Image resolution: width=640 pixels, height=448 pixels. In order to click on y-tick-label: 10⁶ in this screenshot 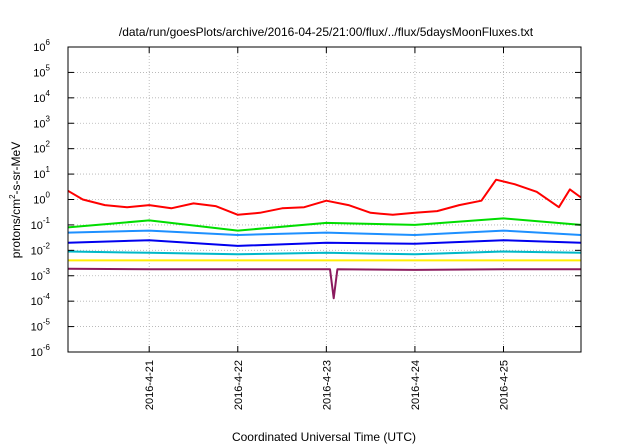, I will do `click(41, 46)`.